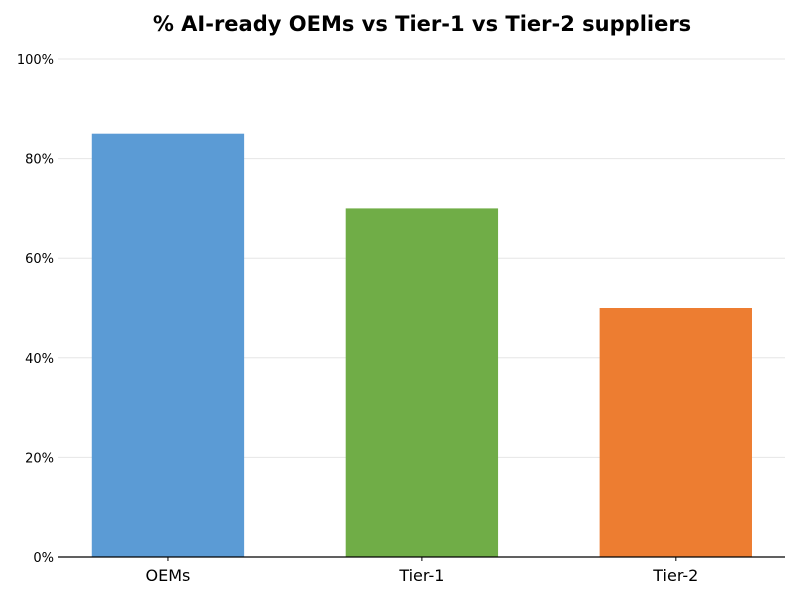 The width and height of the screenshot is (800, 600). Describe the element at coordinates (39, 359) in the screenshot. I see `y-tick-label: 40%` at that location.